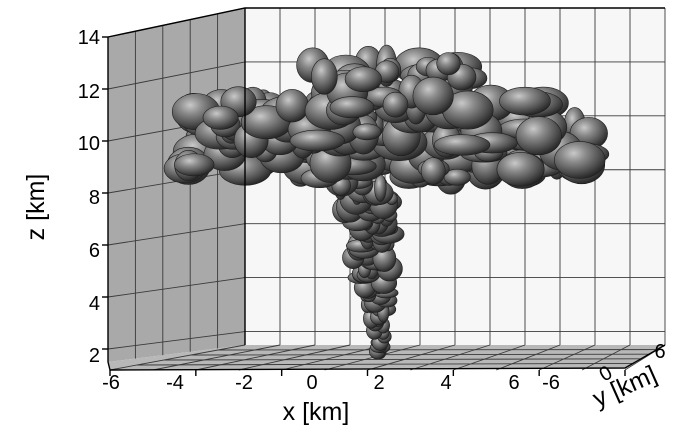 This screenshot has width=697, height=442. I want to click on z-axis-label: z [km], so click(36, 207).